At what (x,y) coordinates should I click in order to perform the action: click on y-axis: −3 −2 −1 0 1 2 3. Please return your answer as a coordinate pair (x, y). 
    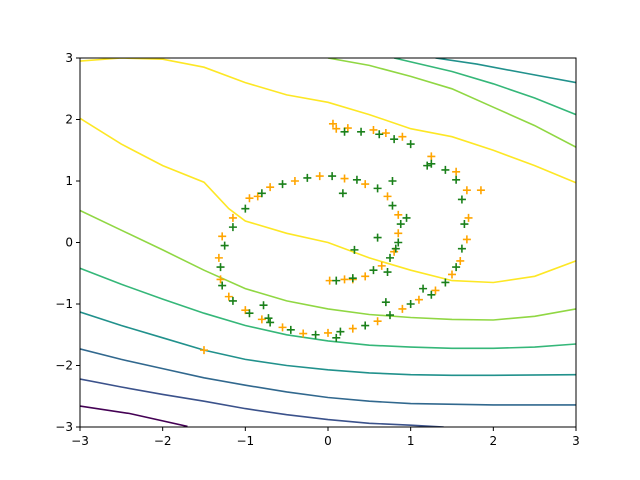
    Looking at the image, I should click on (67, 242).